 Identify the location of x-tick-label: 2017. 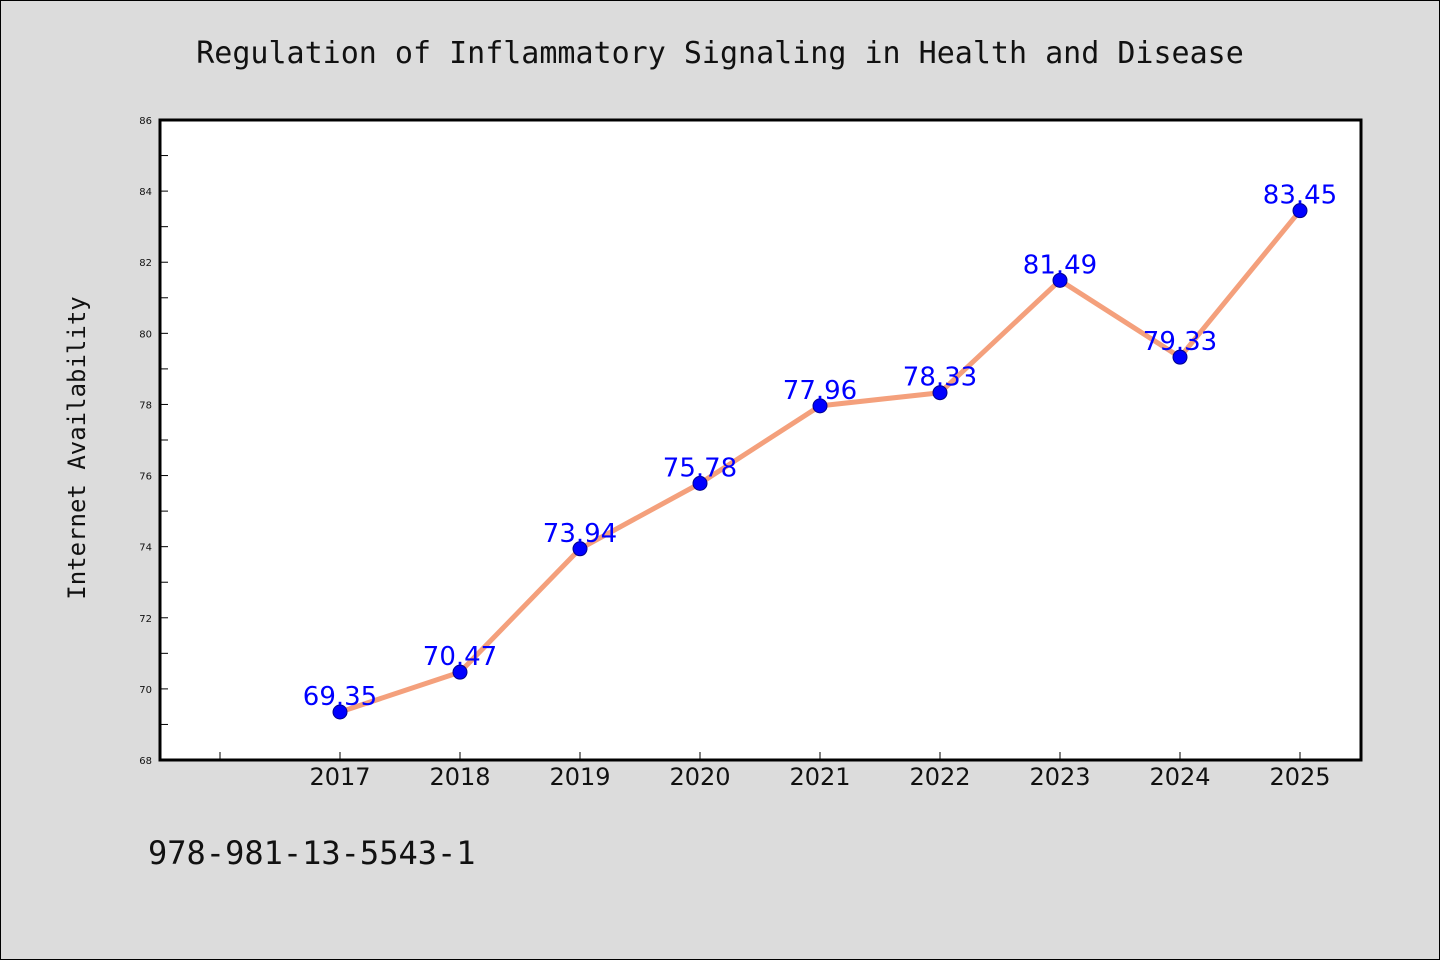
(339, 777).